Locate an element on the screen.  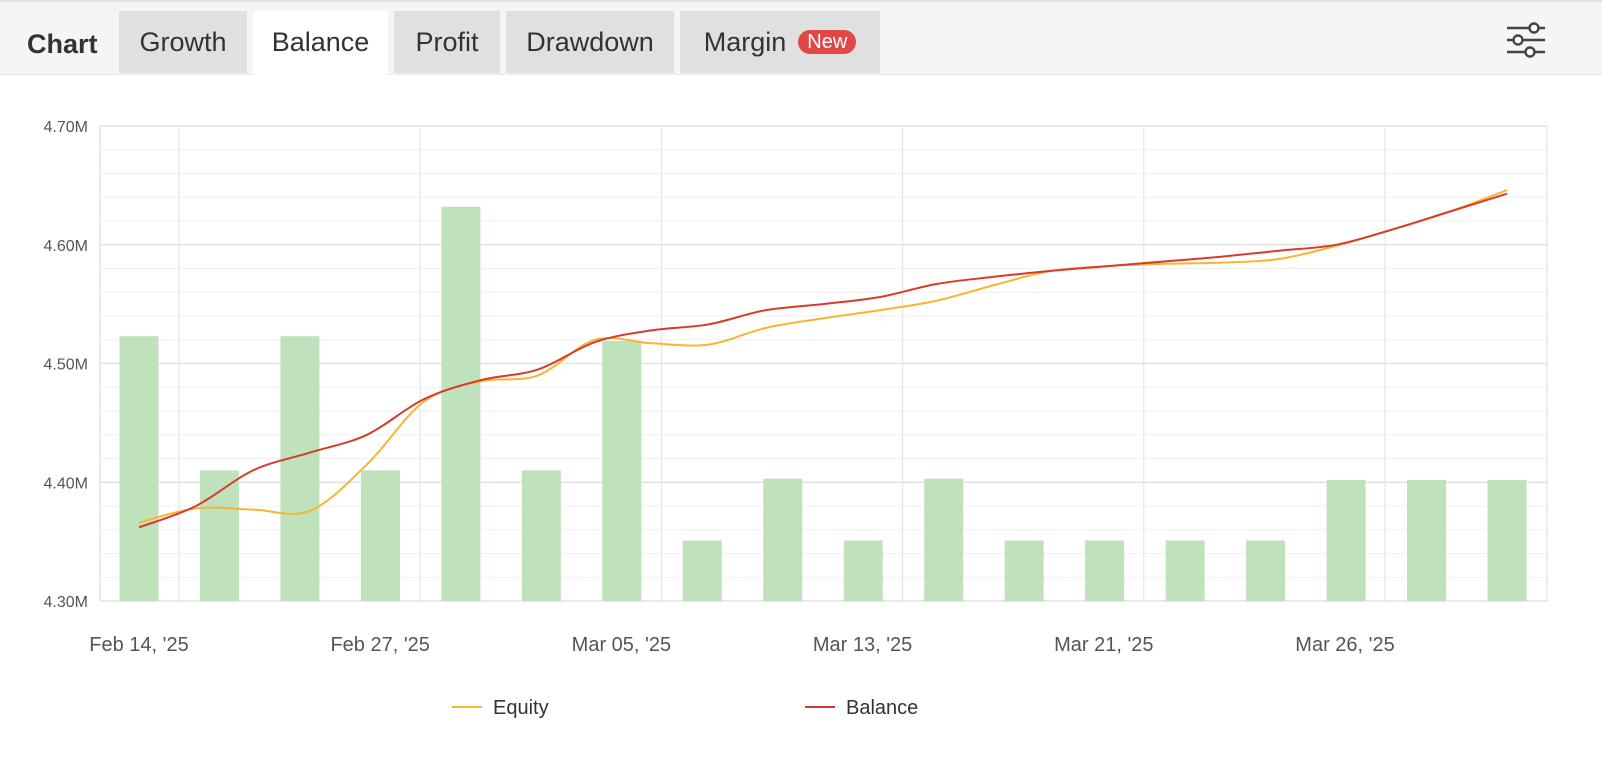
sliders-icon is located at coordinates (1526, 40).